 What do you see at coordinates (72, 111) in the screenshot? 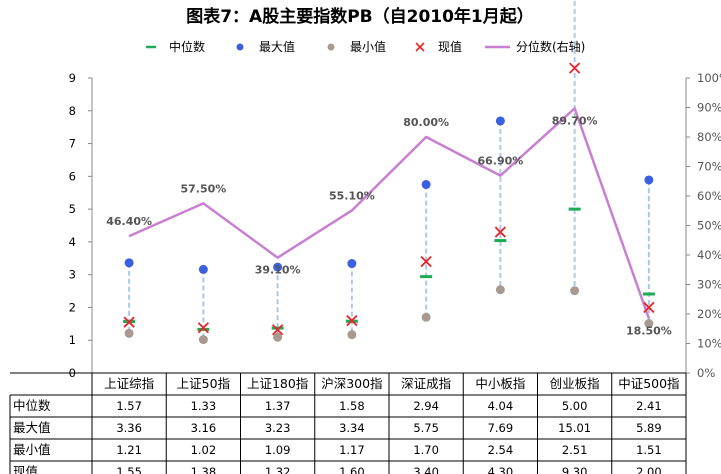
I see `left-tick-label: 8` at bounding box center [72, 111].